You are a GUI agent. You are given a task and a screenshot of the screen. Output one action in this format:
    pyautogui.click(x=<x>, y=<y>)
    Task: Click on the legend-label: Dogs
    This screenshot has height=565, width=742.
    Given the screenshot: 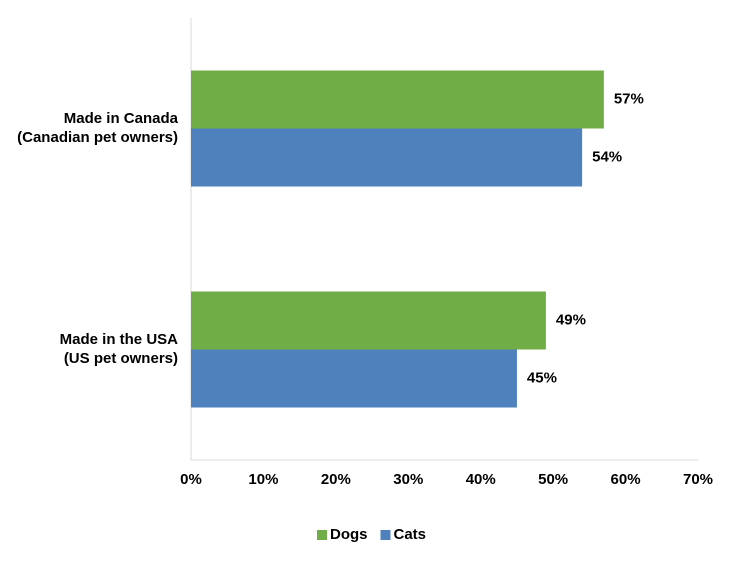 What is the action you would take?
    pyautogui.click(x=349, y=534)
    